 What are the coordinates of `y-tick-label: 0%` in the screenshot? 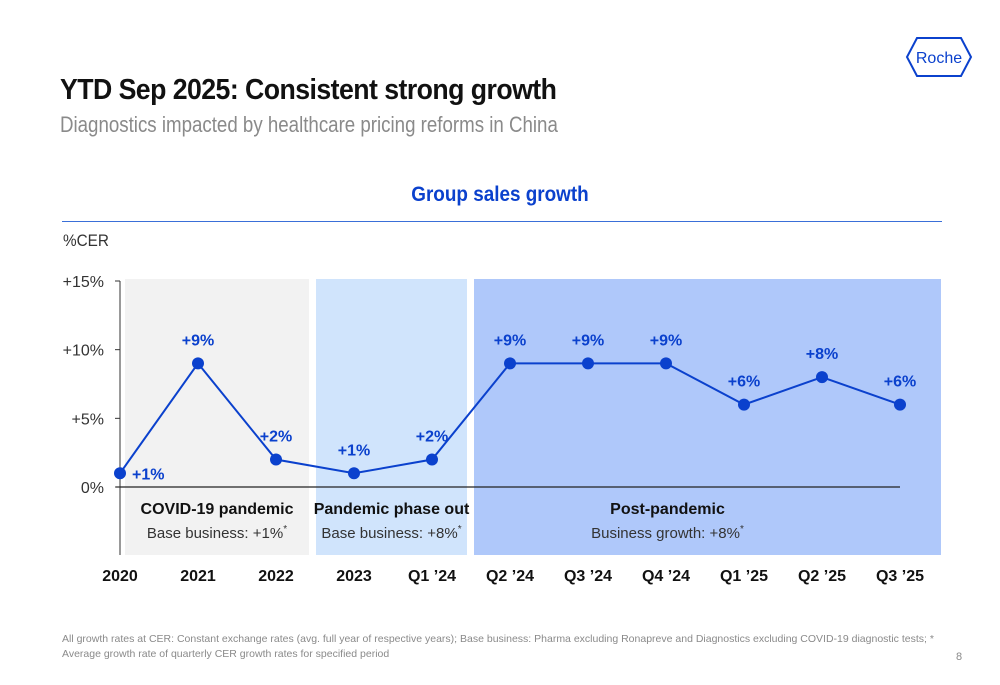 It's located at (92, 488).